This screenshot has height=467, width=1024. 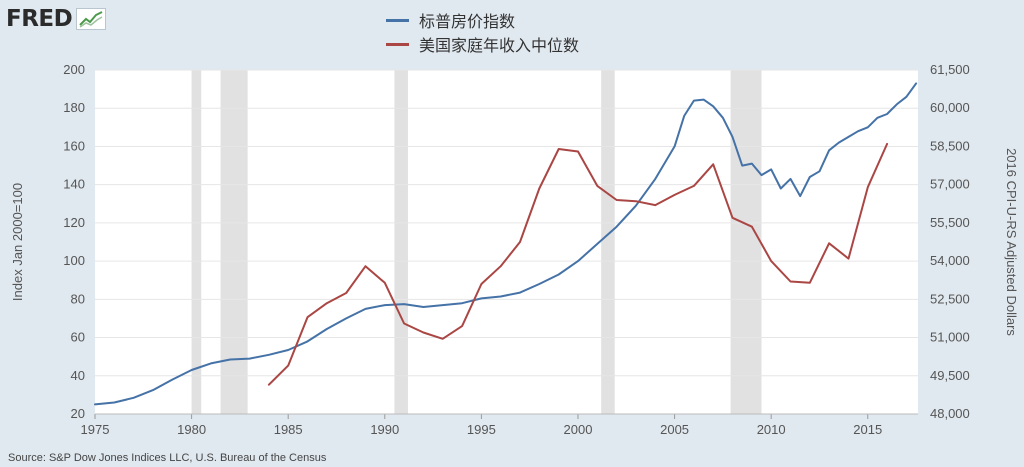 I want to click on y2-tick-label: 49,500, so click(x=950, y=375).